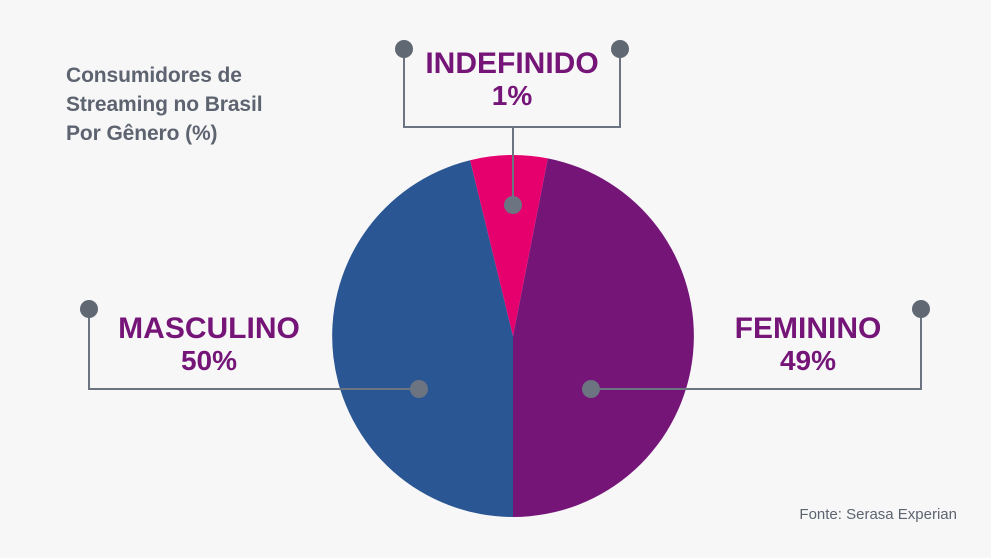  I want to click on slice-label: FEMININO, so click(808, 328).